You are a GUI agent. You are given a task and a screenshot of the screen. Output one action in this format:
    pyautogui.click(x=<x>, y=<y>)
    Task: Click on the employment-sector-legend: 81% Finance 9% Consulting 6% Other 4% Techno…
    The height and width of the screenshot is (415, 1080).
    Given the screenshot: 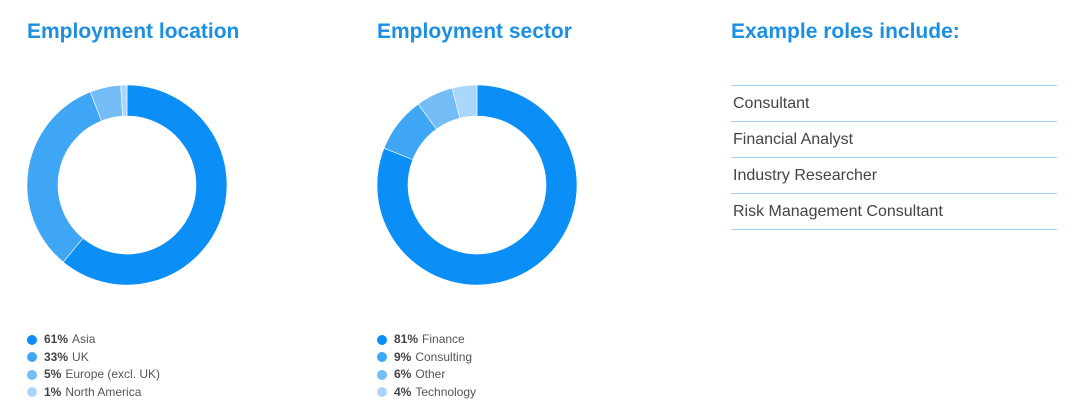 What is the action you would take?
    pyautogui.click(x=426, y=366)
    